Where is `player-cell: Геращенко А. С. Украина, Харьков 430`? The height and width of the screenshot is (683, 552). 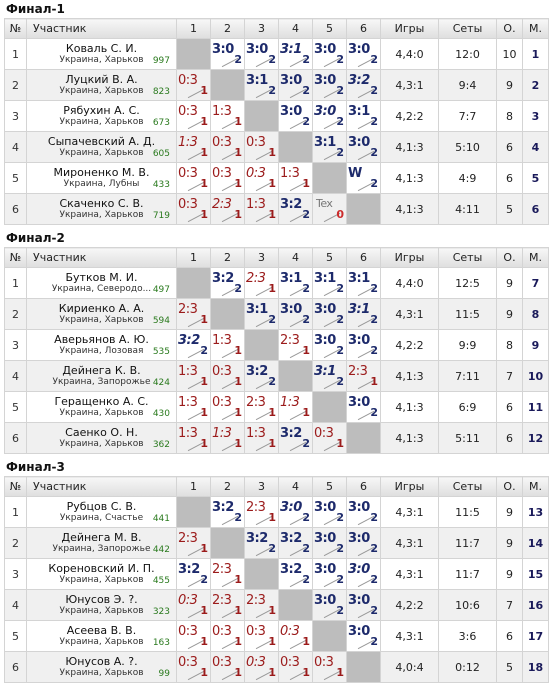
player-cell: Геращенко А. С. Украина, Харьков 430 is located at coordinates (101, 407).